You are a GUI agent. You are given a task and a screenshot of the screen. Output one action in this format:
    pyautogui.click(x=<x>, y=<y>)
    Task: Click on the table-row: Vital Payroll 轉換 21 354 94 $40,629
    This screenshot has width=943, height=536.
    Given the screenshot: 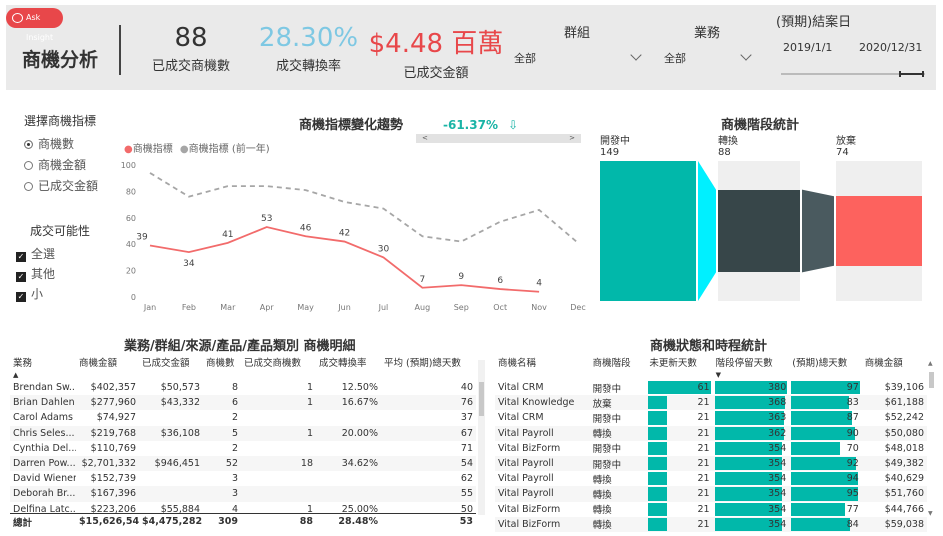 What is the action you would take?
    pyautogui.click(x=711, y=478)
    